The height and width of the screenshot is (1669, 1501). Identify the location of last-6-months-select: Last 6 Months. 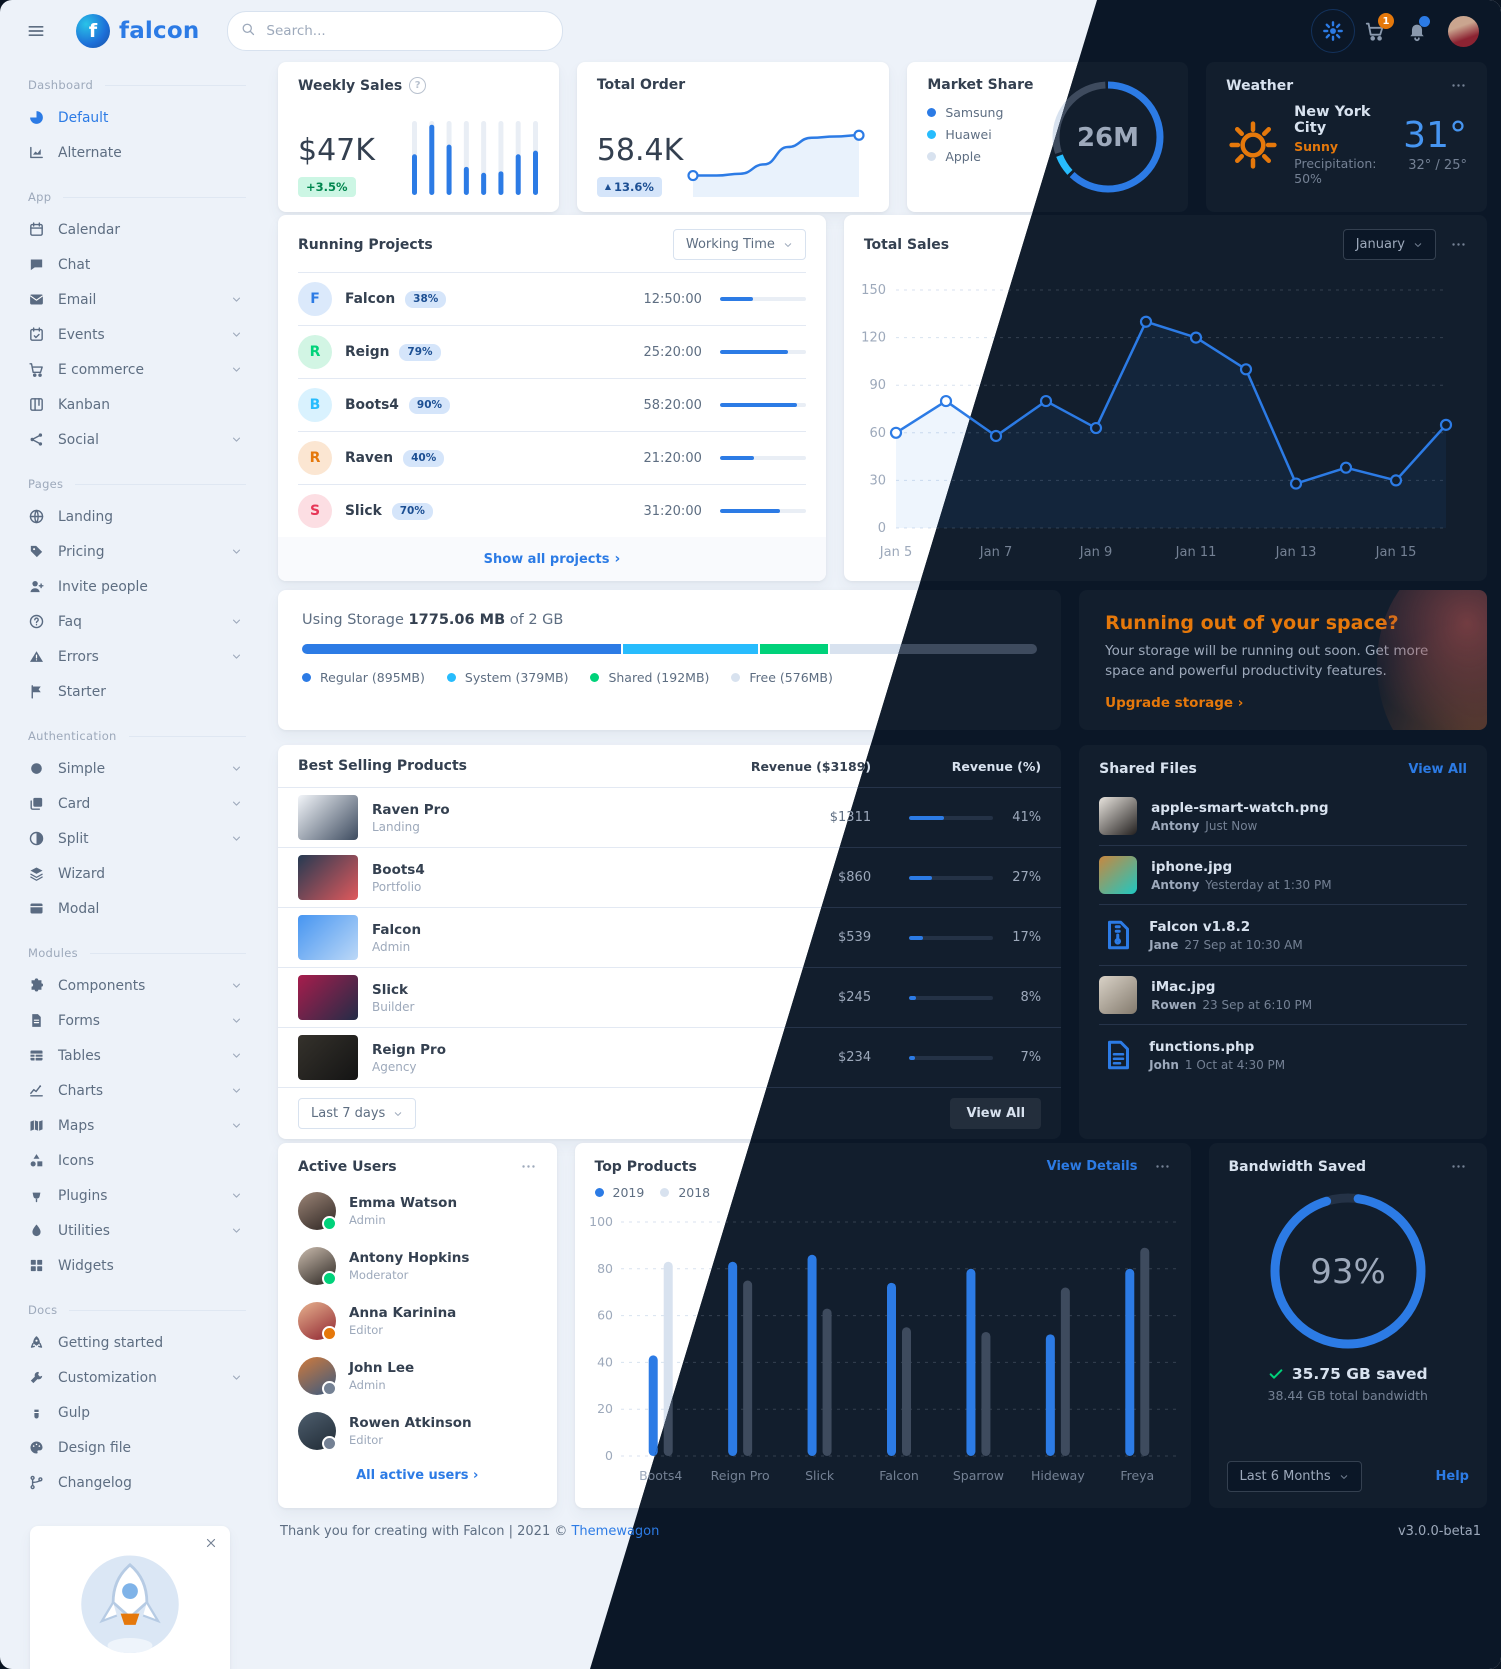
(1294, 1476).